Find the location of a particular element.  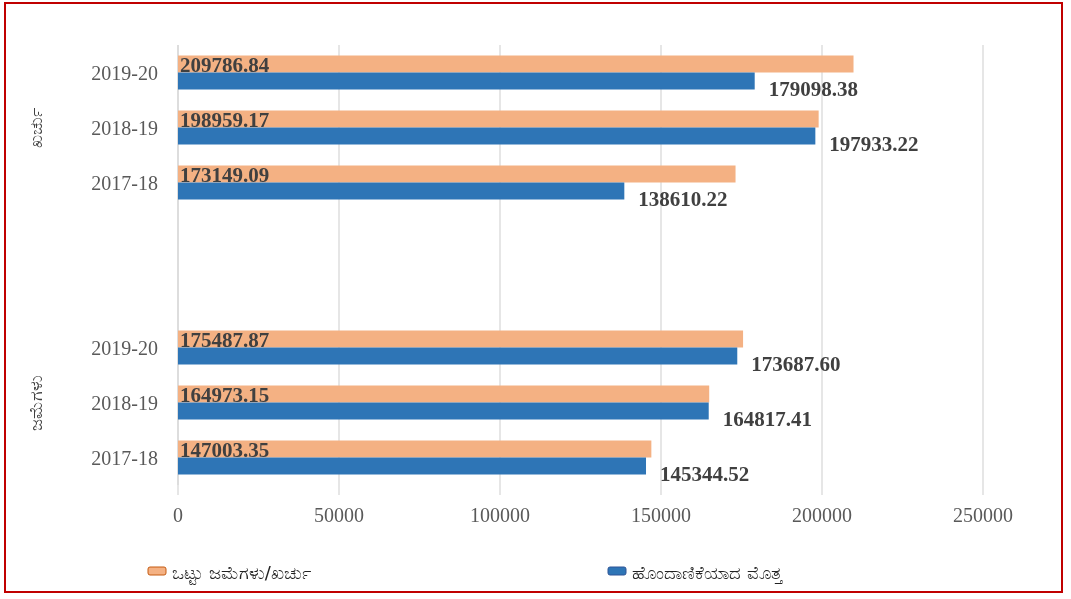

text: ಖರ್ಚು is located at coordinates (35, 127).